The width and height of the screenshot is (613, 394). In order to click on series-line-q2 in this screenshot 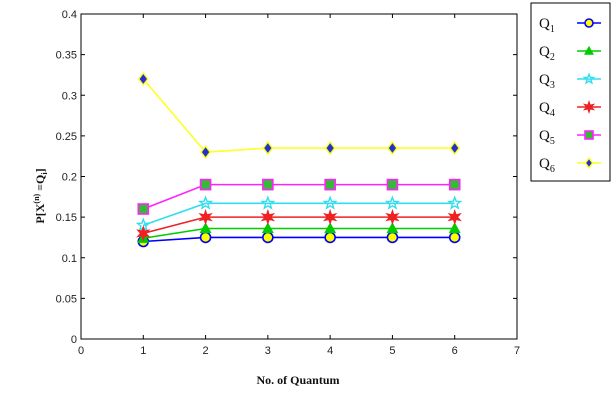, I will do `click(299, 233)`.